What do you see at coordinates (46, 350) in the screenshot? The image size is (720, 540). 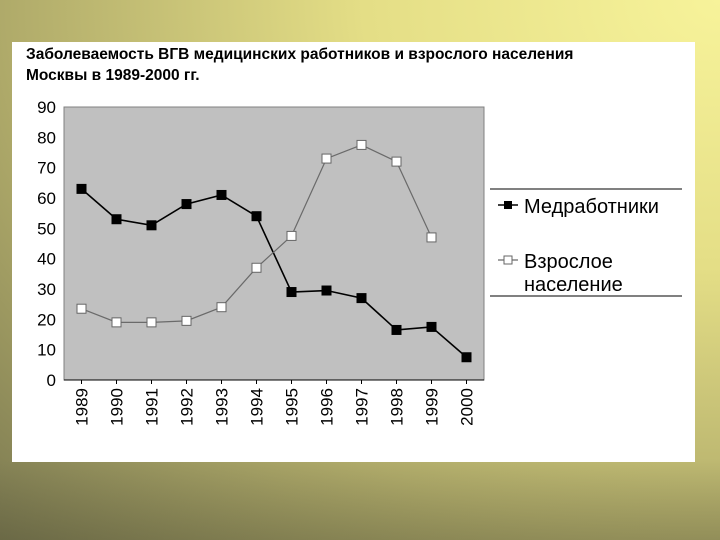 I see `y-tick-label: 10` at bounding box center [46, 350].